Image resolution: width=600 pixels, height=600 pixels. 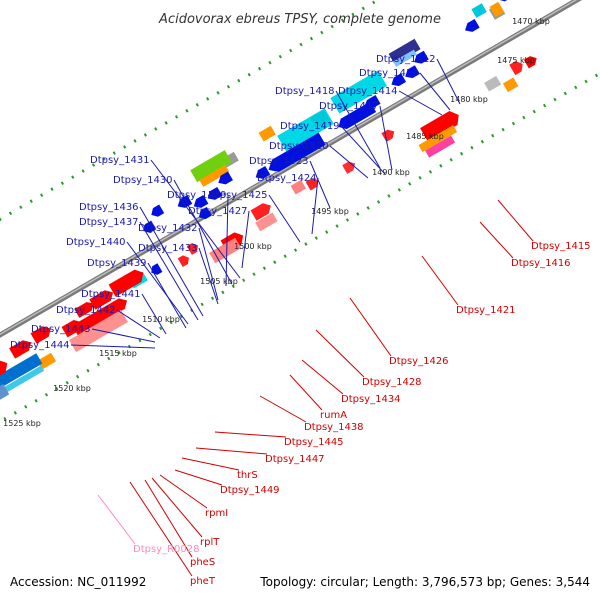 I want to click on gene-label: pheS, so click(x=202, y=562).